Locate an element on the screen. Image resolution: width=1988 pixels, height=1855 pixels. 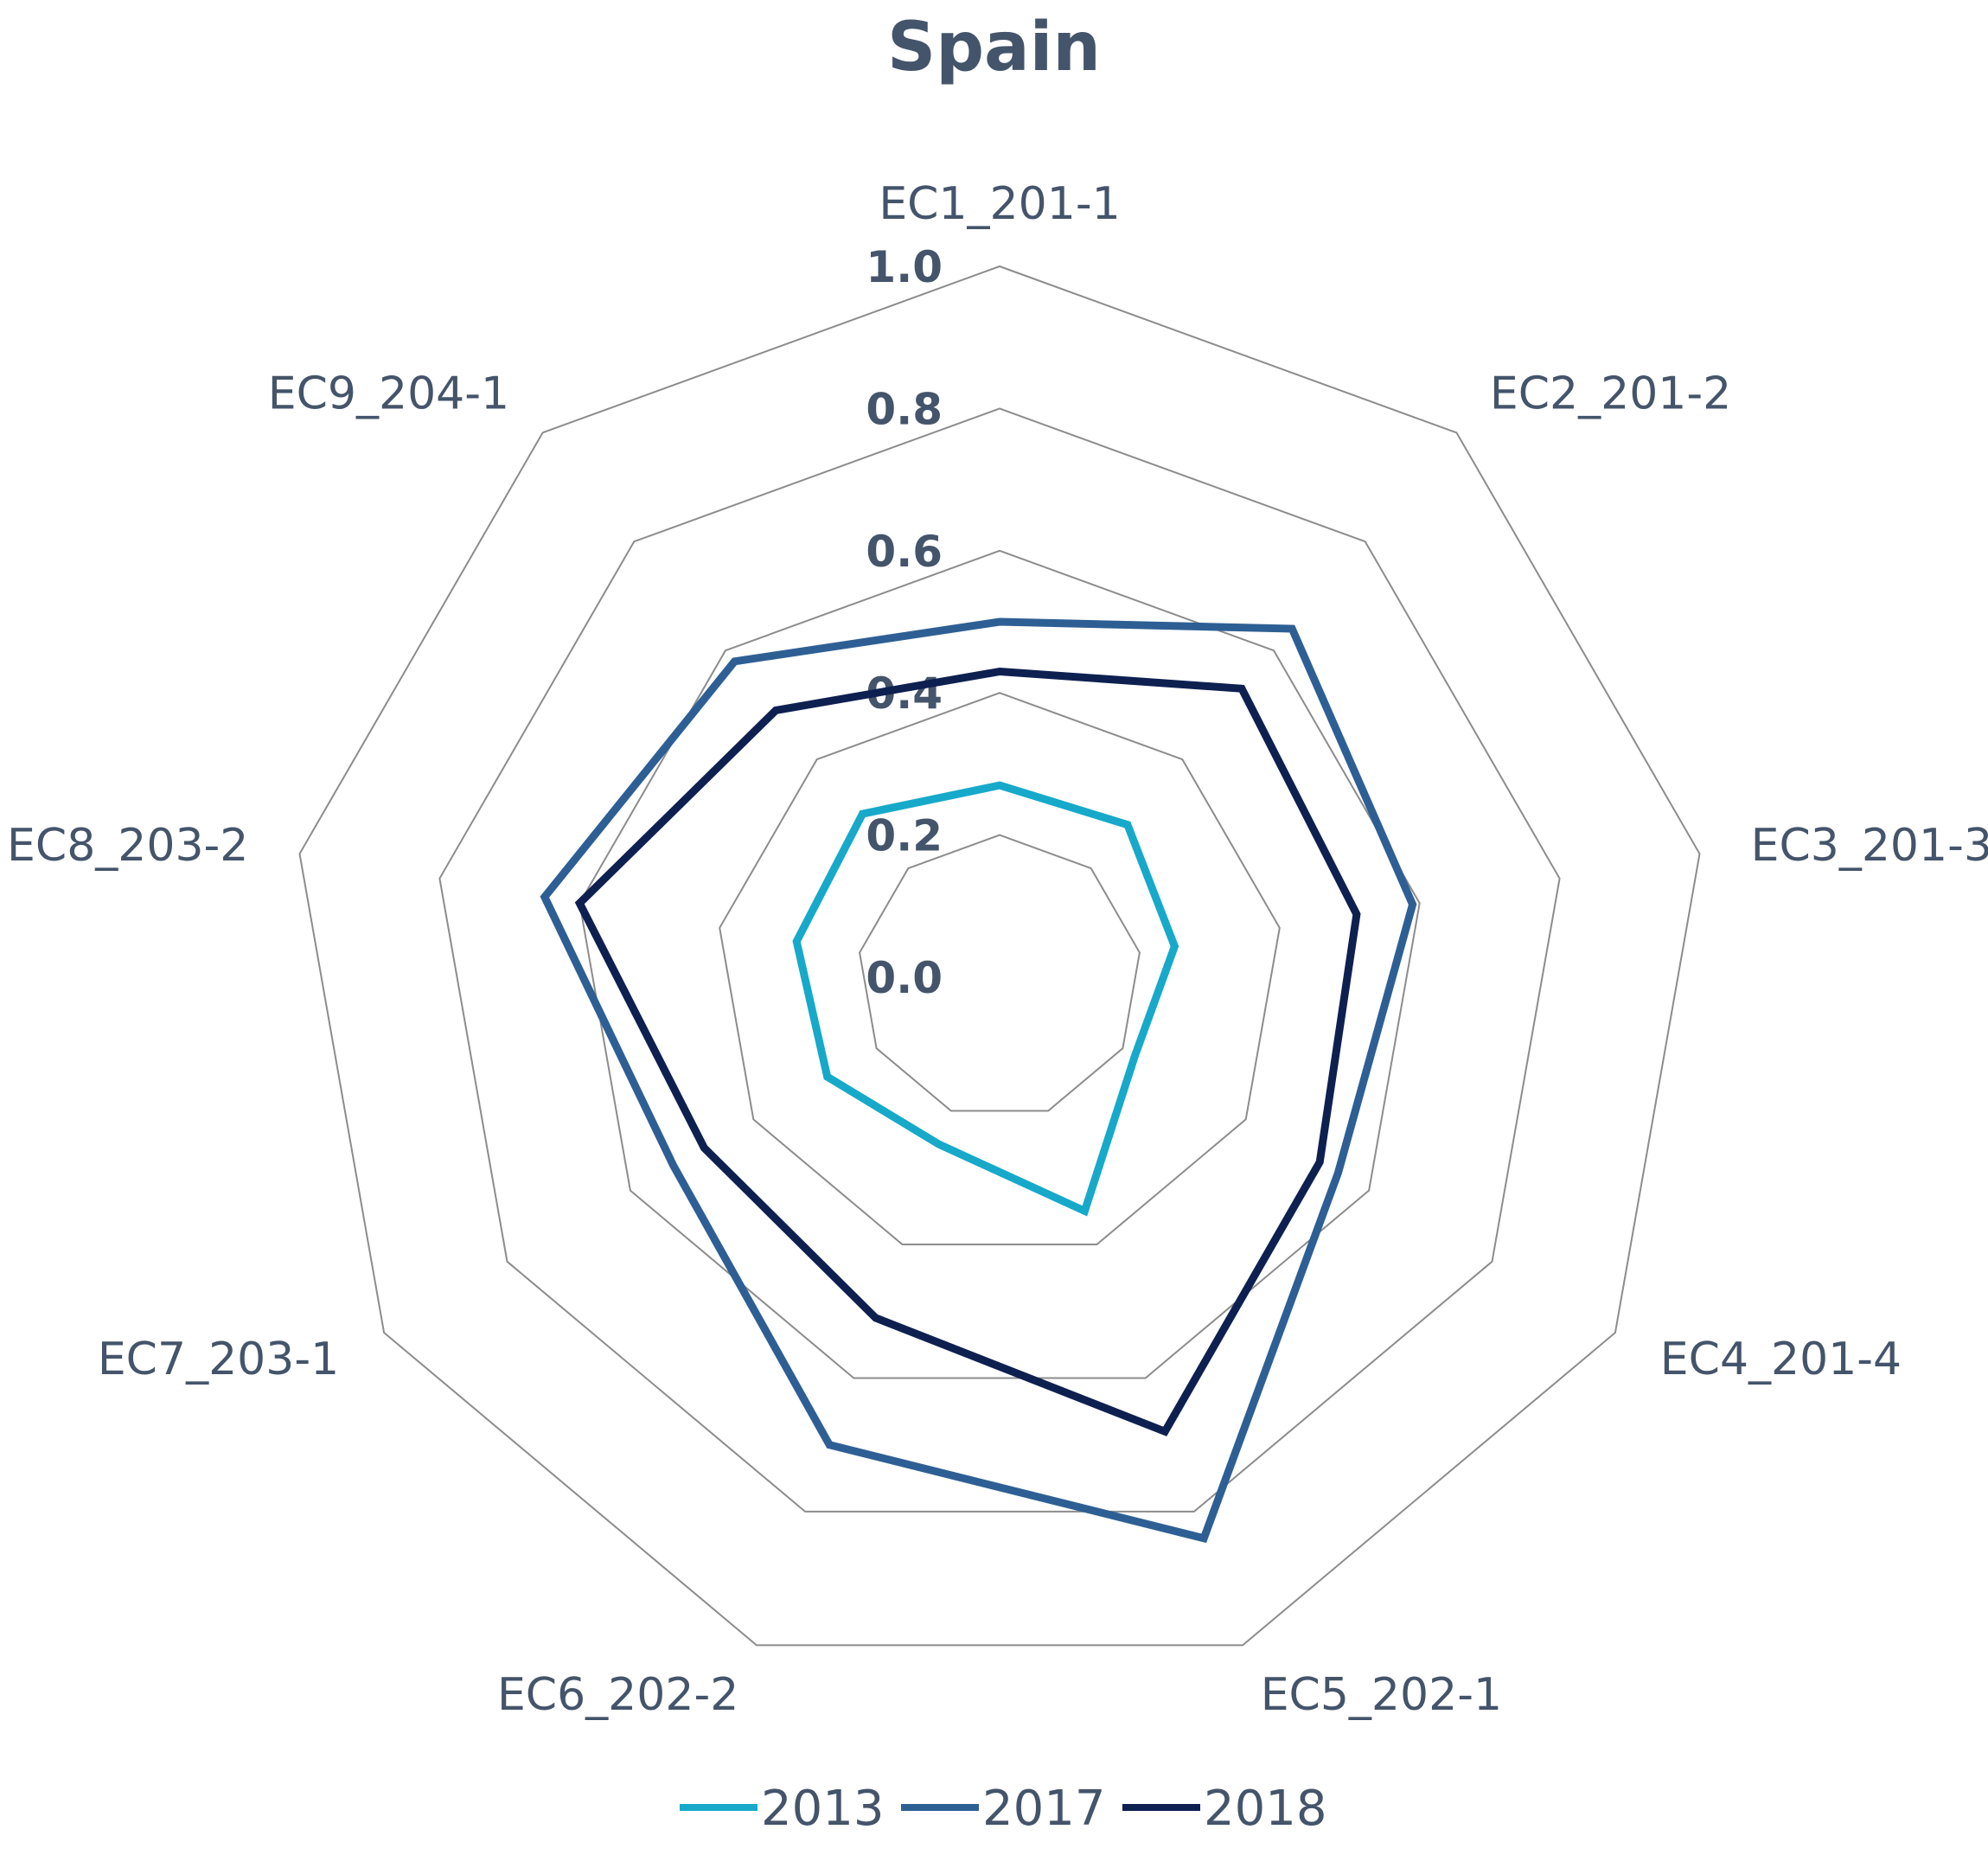
legend-label: 2013 is located at coordinates (823, 1809).